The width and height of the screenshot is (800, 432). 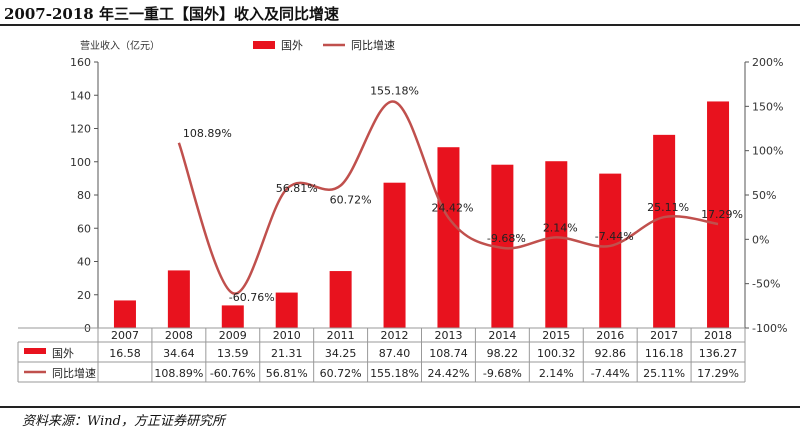 What do you see at coordinates (395, 335) in the screenshot?
I see `x-tick-label: 2012` at bounding box center [395, 335].